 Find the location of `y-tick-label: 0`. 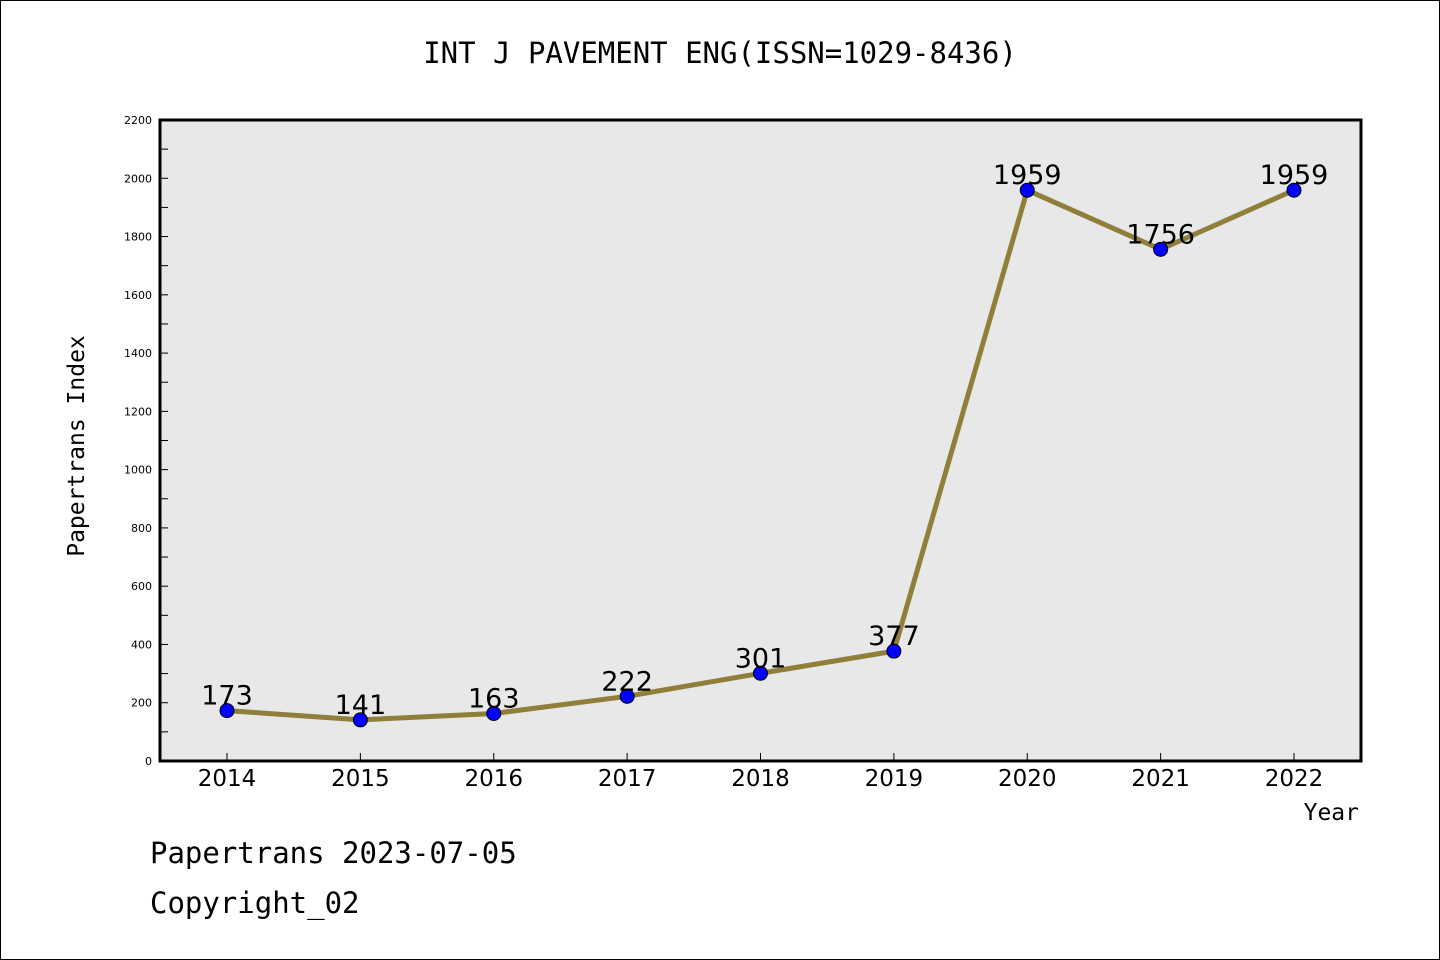

y-tick-label: 0 is located at coordinates (148, 761).